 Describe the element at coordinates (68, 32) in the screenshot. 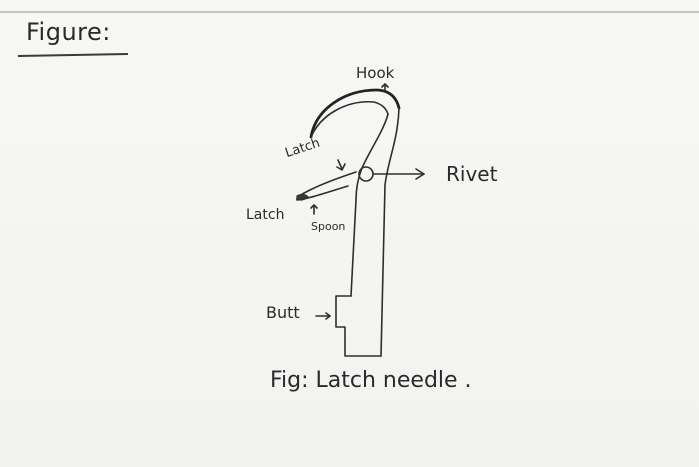

I see `figure-heading: Figure:` at that location.